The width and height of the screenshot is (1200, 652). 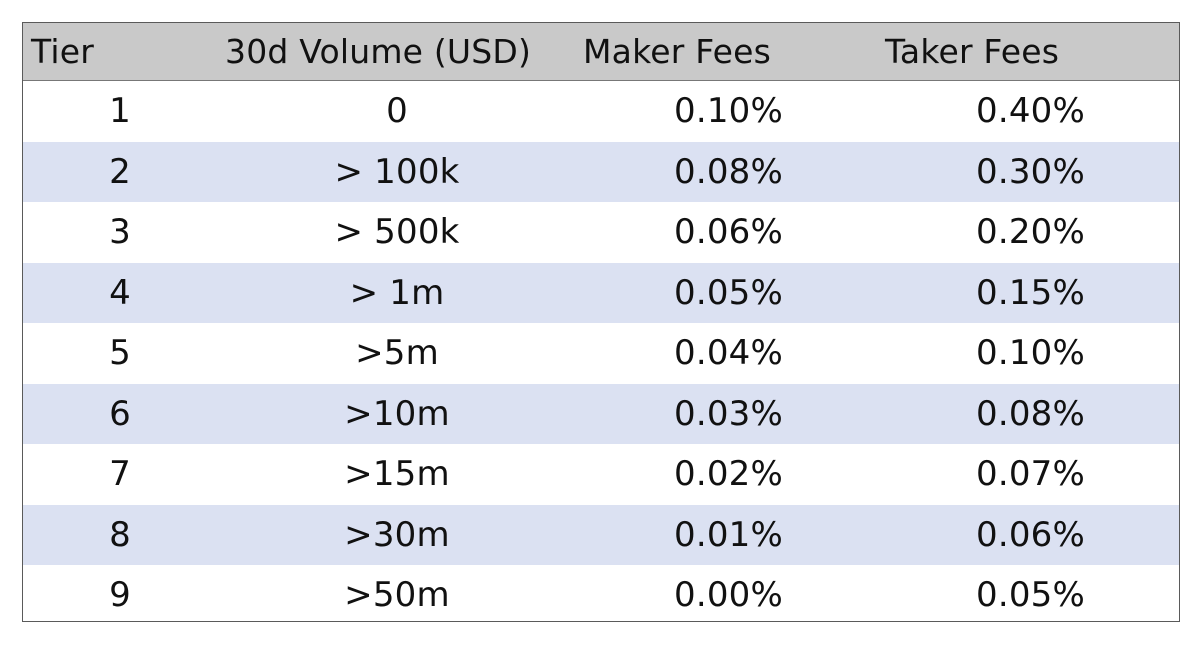 What do you see at coordinates (397, 353) in the screenshot?
I see `cell-volume: >5m` at bounding box center [397, 353].